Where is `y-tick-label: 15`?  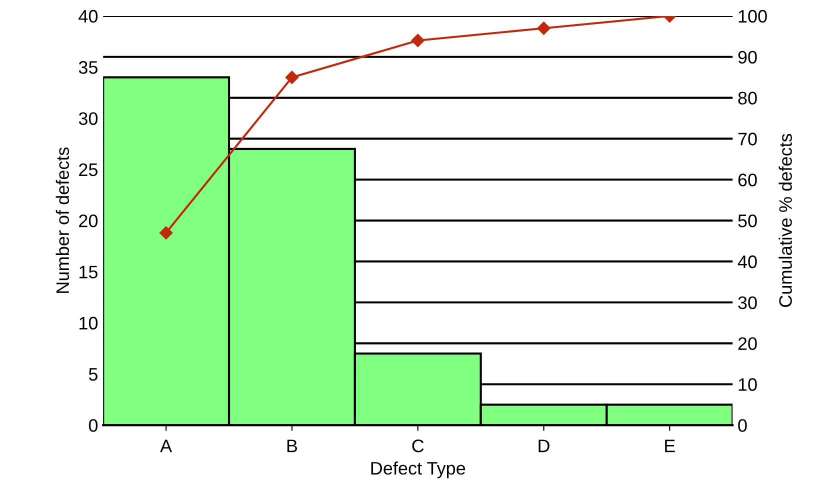 y-tick-label: 15 is located at coordinates (89, 272).